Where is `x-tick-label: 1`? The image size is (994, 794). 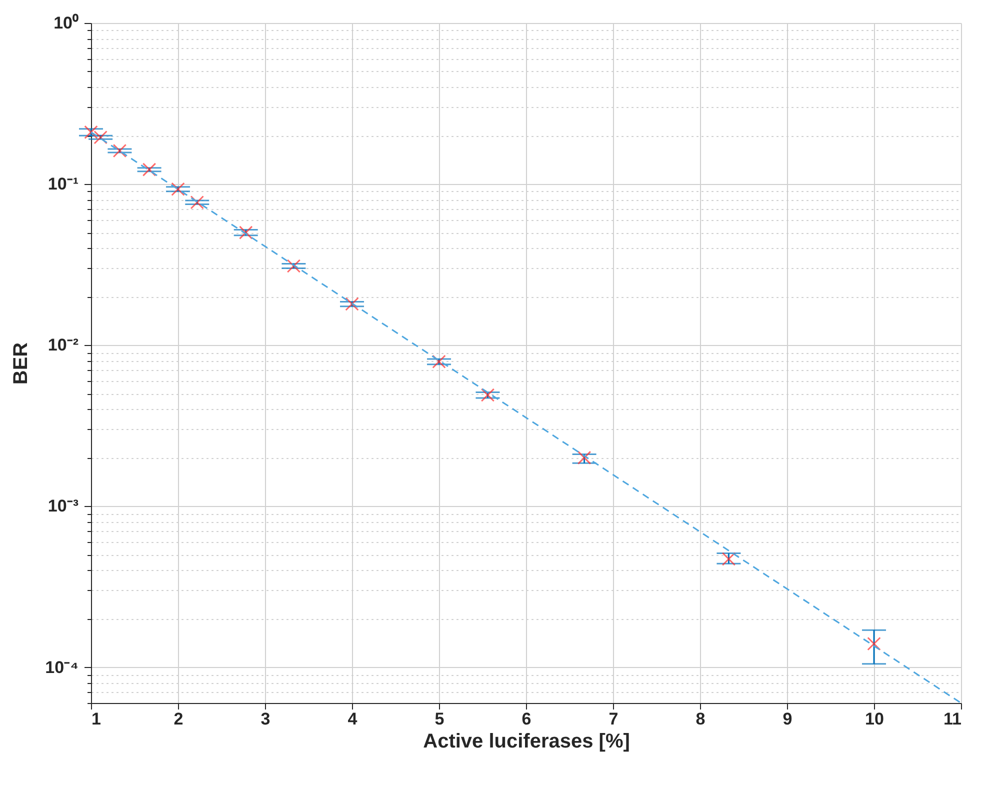 x-tick-label: 1 is located at coordinates (96, 719).